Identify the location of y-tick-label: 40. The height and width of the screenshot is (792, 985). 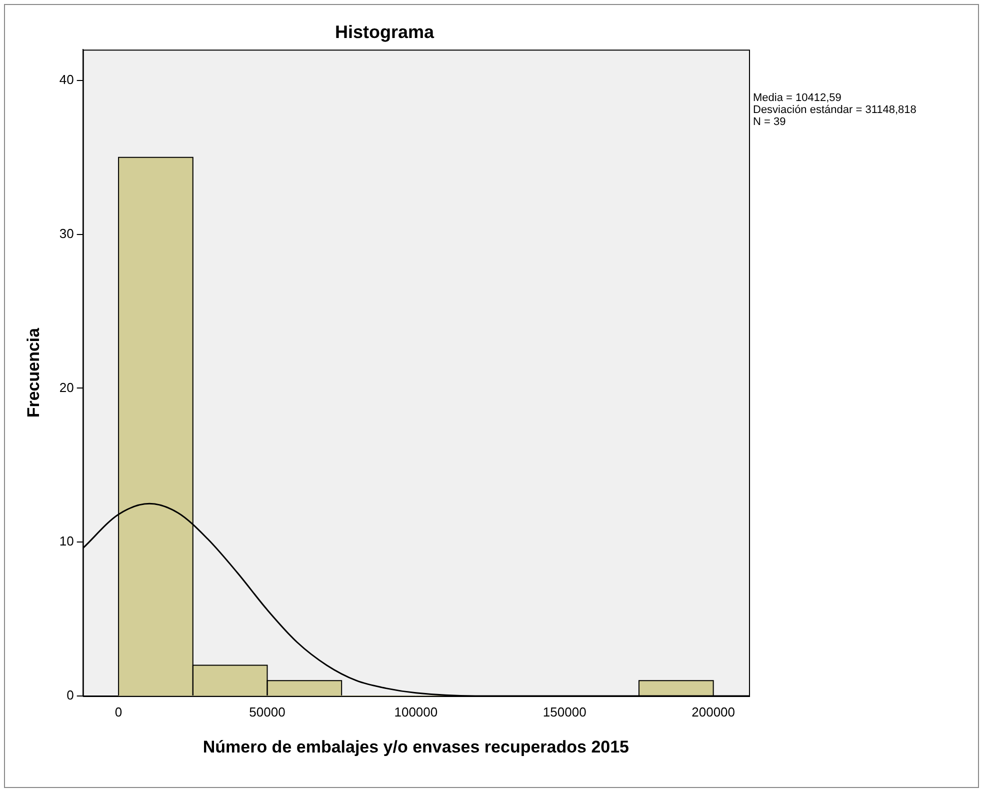
(66, 79).